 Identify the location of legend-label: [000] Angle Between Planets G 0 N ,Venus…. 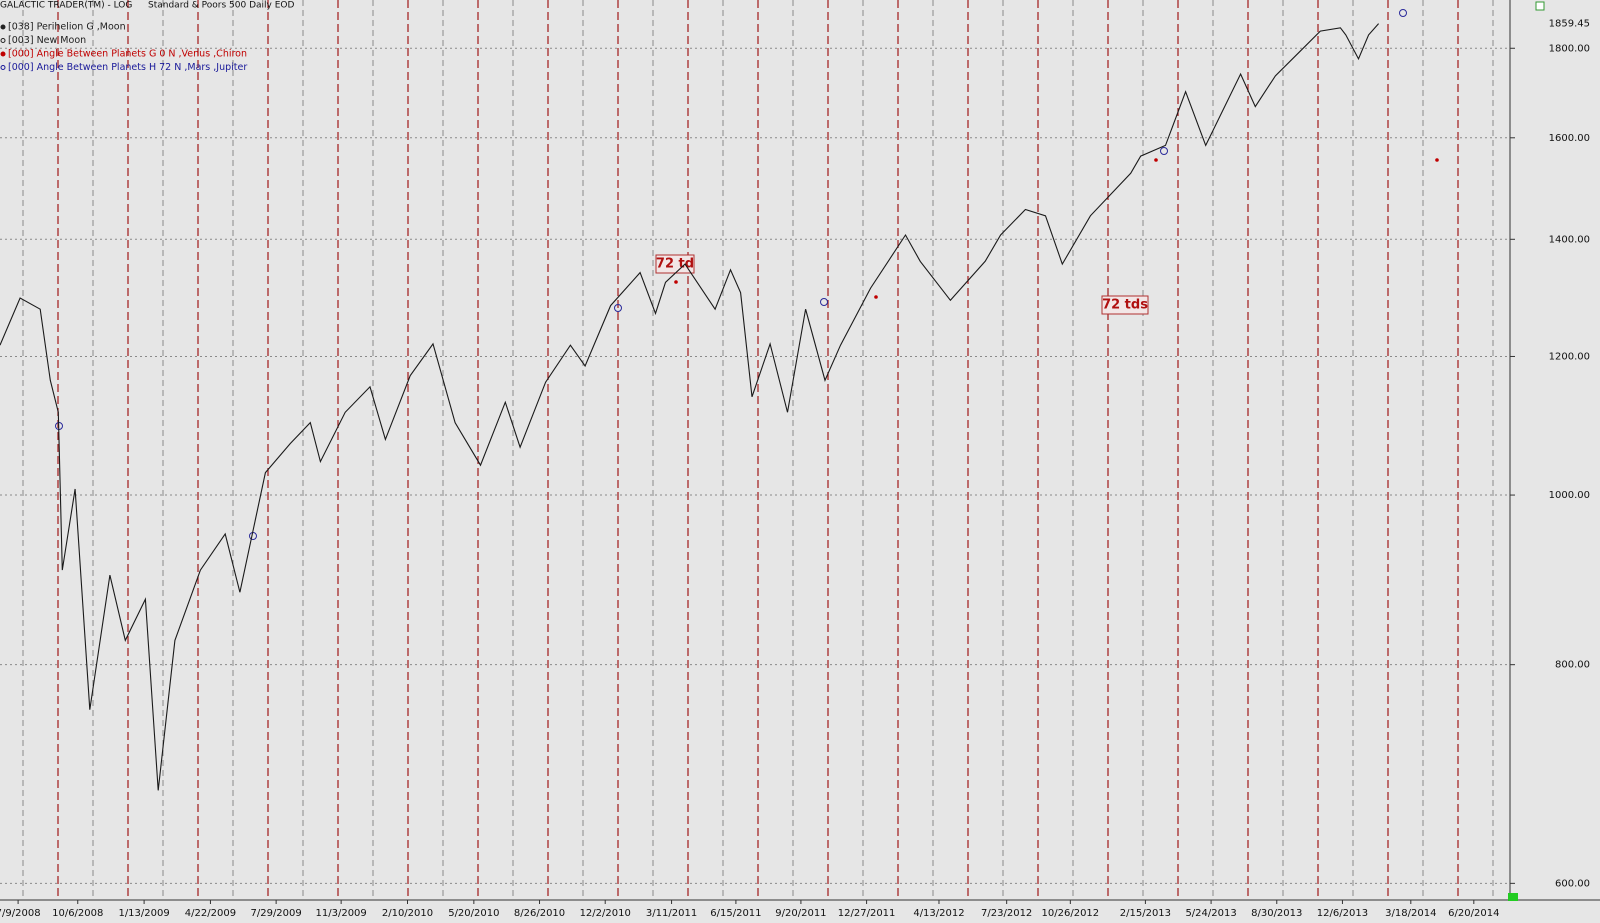
(127, 54).